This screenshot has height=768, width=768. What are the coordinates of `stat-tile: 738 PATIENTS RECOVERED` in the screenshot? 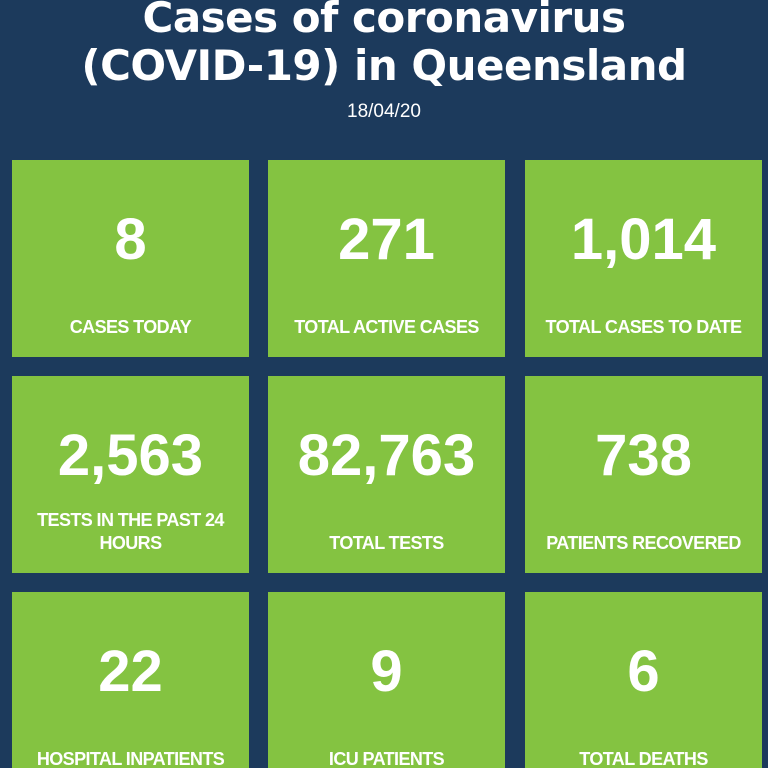 It's located at (643, 474).